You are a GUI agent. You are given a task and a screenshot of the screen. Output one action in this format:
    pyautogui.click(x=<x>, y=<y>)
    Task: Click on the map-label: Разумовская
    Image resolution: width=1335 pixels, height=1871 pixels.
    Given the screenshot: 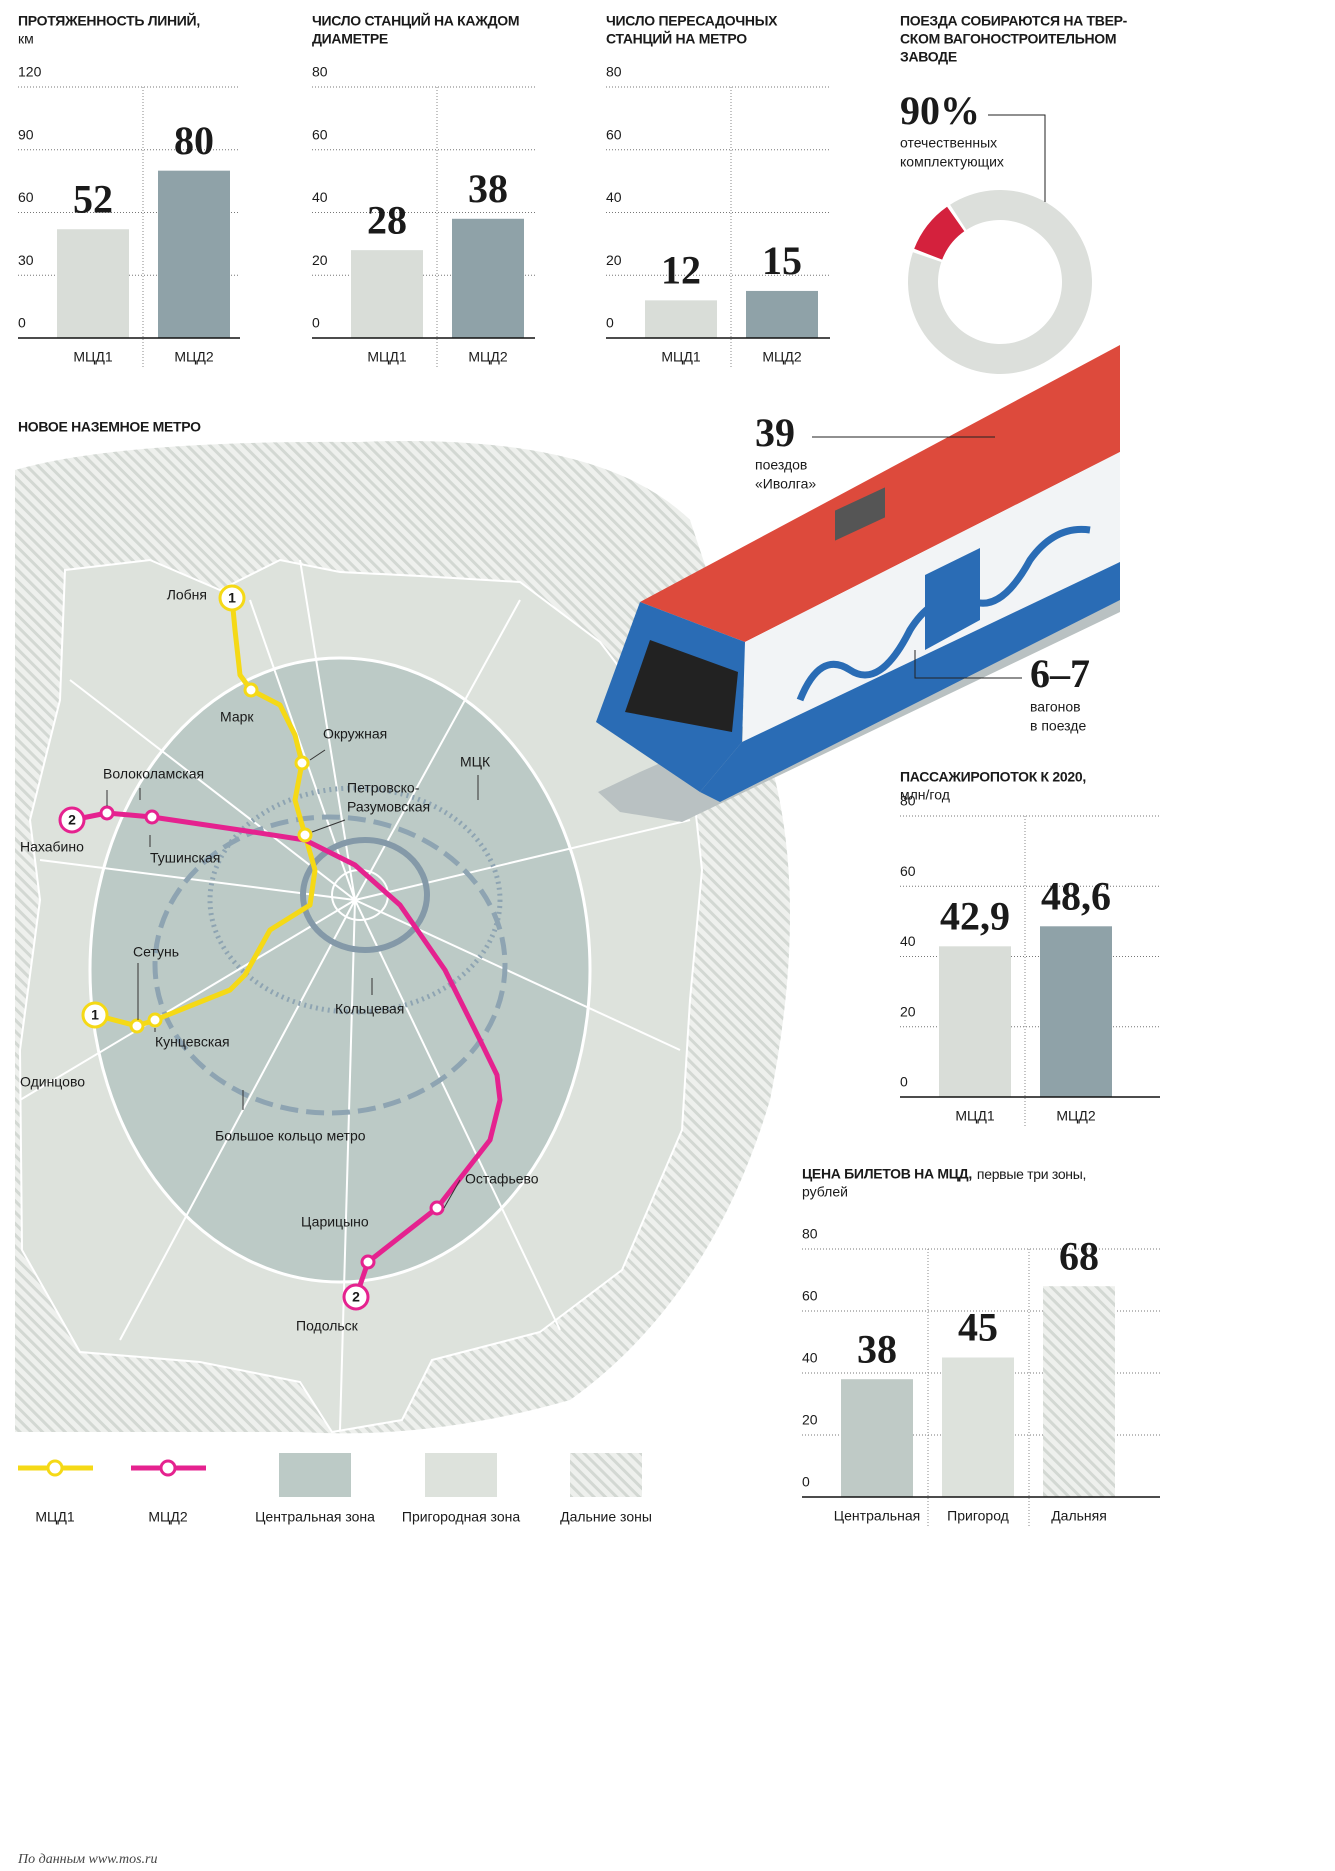 What is the action you would take?
    pyautogui.click(x=388, y=807)
    